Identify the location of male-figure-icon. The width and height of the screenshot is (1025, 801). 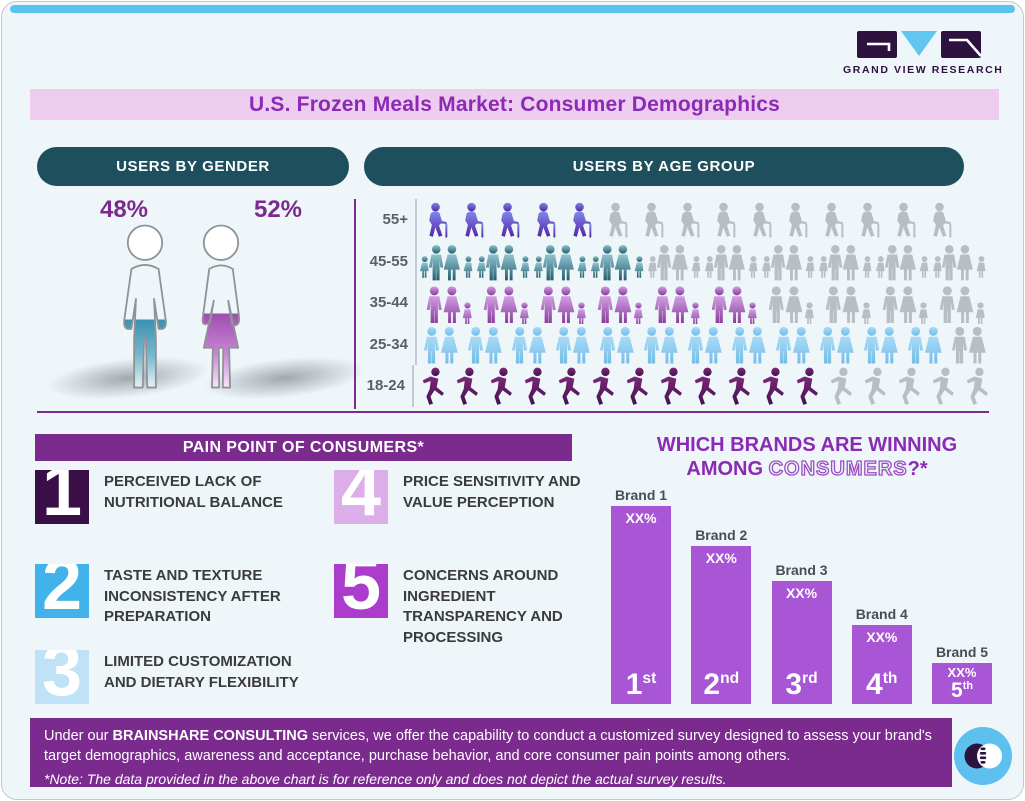
(145, 306).